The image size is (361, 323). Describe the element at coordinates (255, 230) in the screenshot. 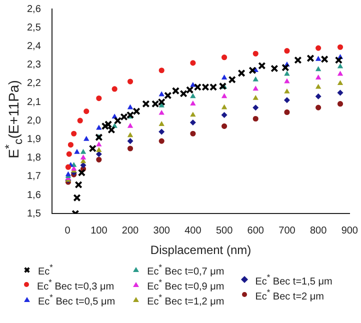

I see `x-tick-label: 600` at that location.